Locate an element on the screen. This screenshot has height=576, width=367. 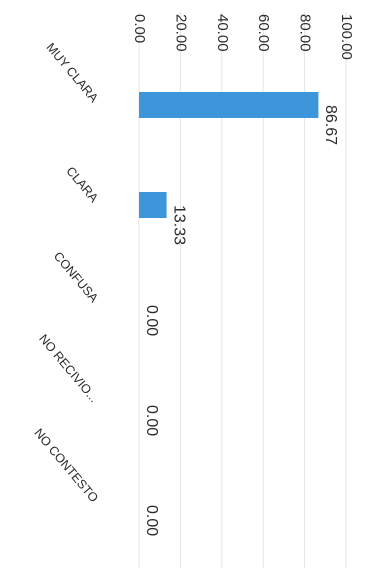
tick-label-0: 0.00 is located at coordinates (139, 28).